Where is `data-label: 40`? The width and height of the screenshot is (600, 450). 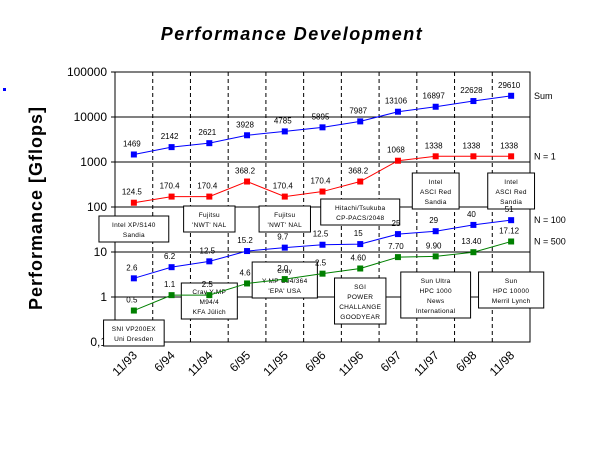 data-label: 40 is located at coordinates (471, 214).